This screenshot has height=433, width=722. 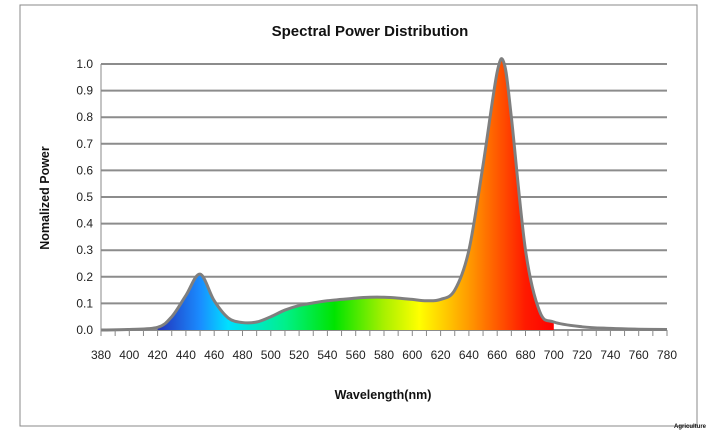 What do you see at coordinates (667, 355) in the screenshot?
I see `x-tick-label: 780` at bounding box center [667, 355].